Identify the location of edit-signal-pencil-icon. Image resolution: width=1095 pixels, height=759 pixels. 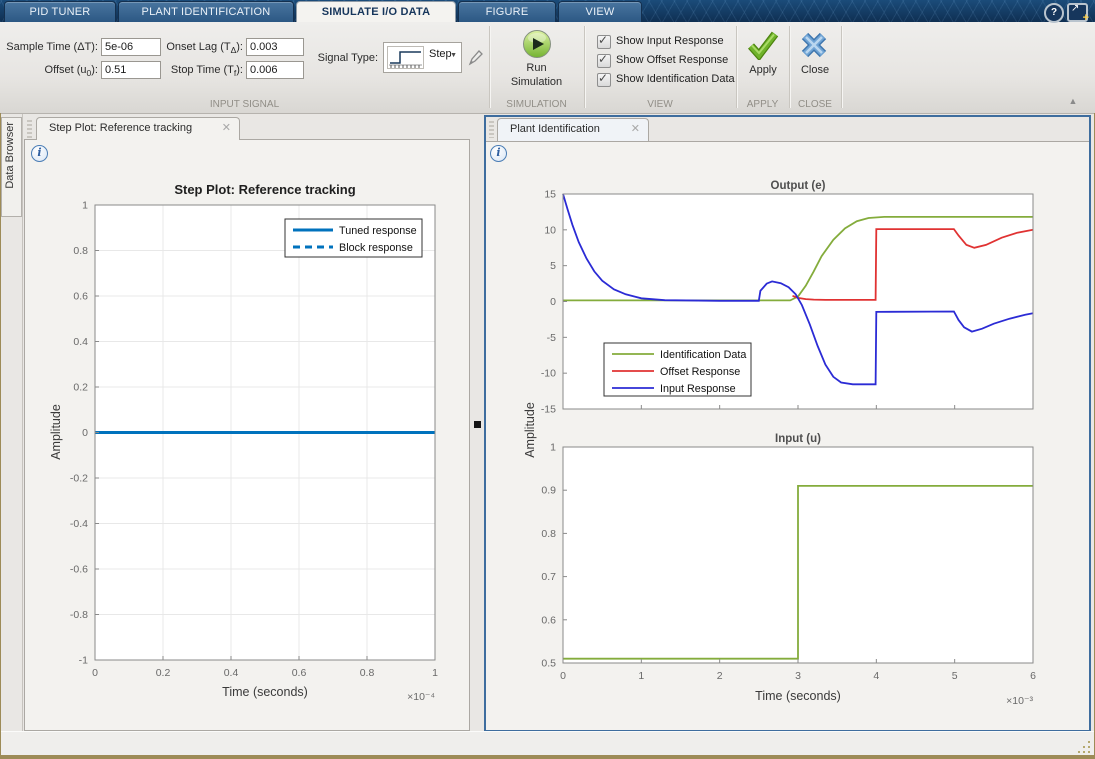
(476, 58).